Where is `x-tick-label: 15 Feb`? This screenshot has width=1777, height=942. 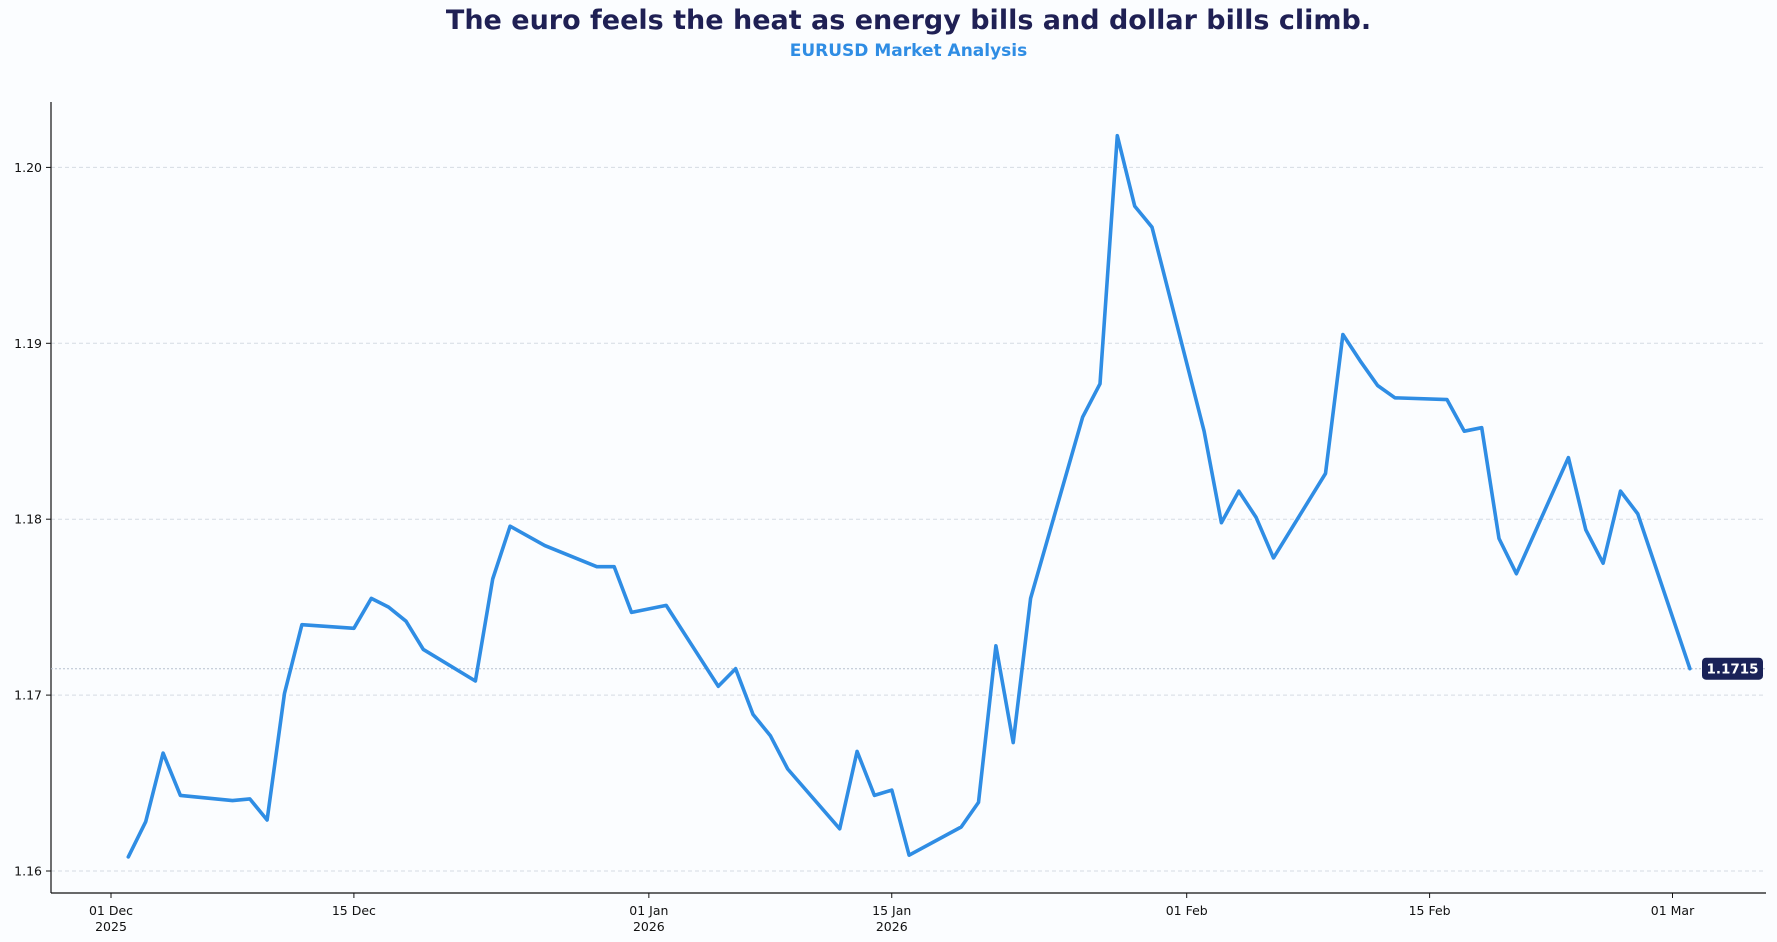 x-tick-label: 15 Feb is located at coordinates (1430, 910).